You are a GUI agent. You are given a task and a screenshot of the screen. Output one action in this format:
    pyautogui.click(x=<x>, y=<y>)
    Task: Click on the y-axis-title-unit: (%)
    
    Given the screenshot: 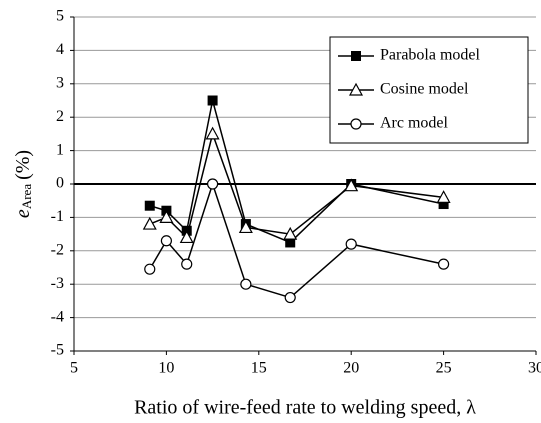 What is the action you would take?
    pyautogui.click(x=23, y=165)
    